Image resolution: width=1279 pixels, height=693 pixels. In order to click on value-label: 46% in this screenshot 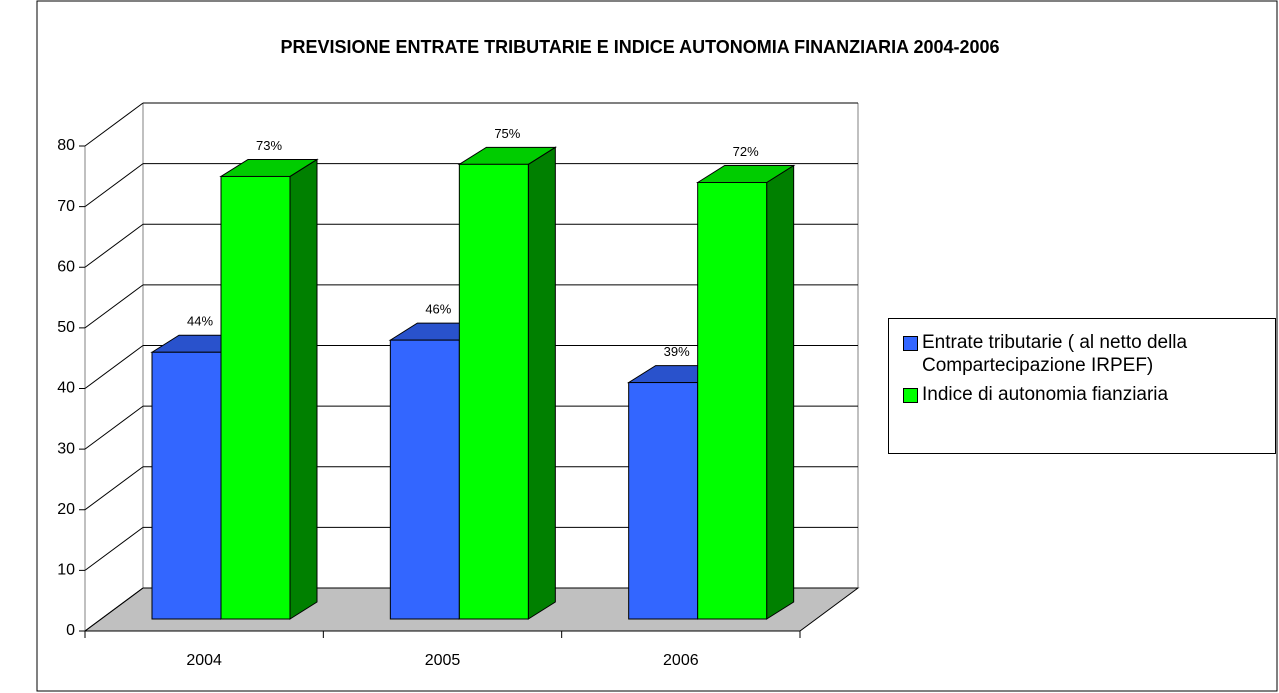, I will do `click(438, 309)`.